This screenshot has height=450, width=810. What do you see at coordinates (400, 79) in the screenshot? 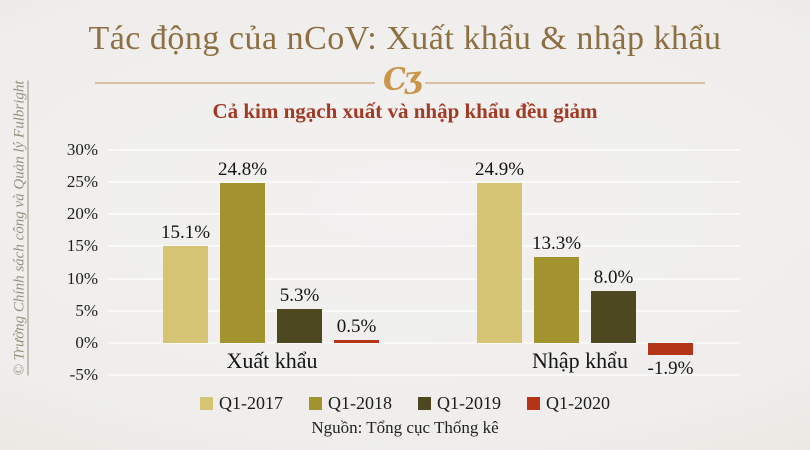
I see `title-divider: Cʒ` at bounding box center [400, 79].